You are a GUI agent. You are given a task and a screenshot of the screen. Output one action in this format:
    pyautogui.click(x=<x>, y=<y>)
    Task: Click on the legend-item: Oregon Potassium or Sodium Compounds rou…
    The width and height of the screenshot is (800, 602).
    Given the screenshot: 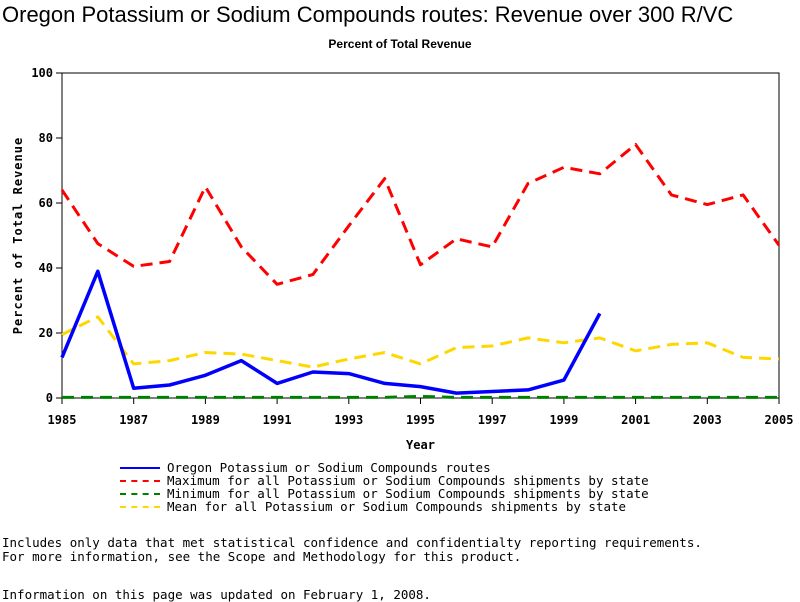 What is the action you would take?
    pyautogui.click(x=384, y=467)
    